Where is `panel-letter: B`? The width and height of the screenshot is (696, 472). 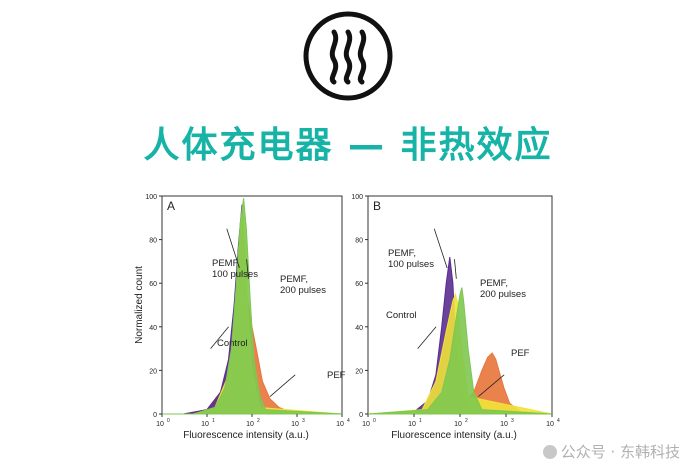 panel-letter: B is located at coordinates (377, 206).